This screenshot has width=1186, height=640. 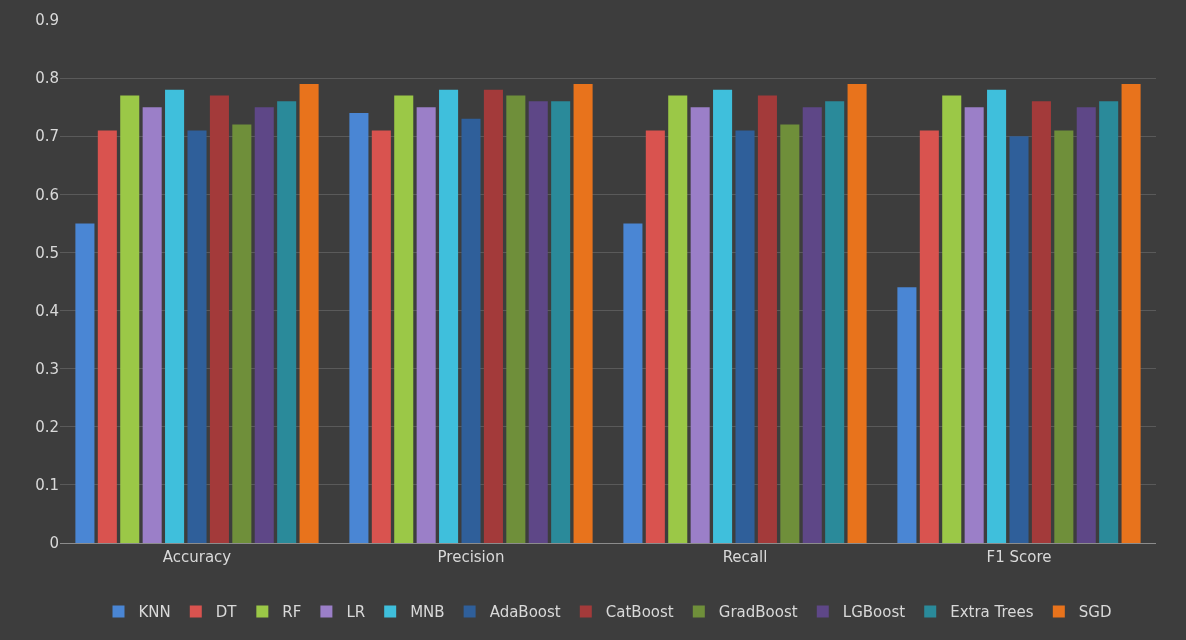 What do you see at coordinates (874, 612) in the screenshot?
I see `legend-label: LGBoost` at bounding box center [874, 612].